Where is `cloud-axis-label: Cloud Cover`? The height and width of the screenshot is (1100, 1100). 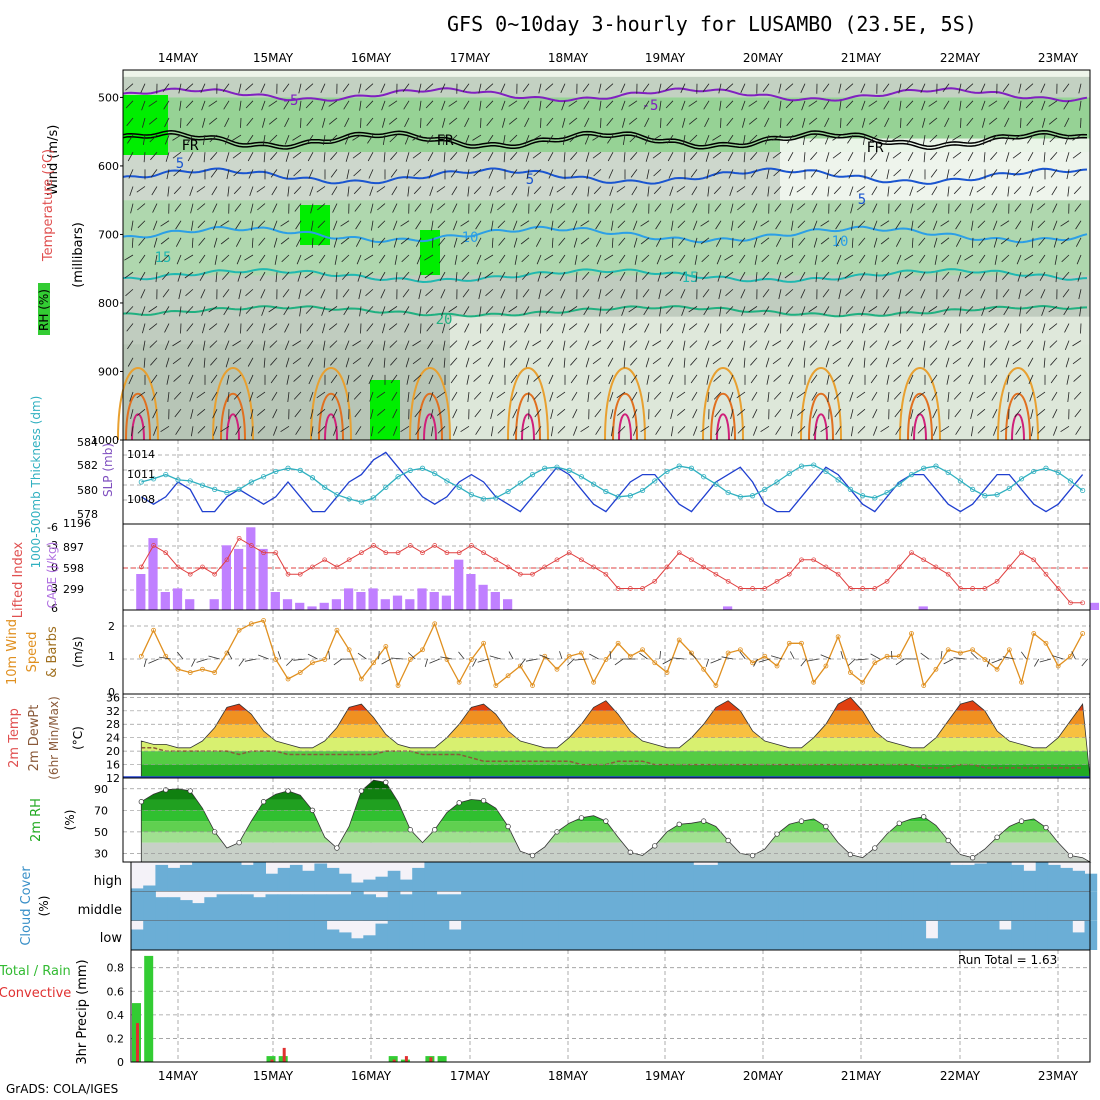
cloud-axis-label: Cloud Cover is located at coordinates (26, 906).